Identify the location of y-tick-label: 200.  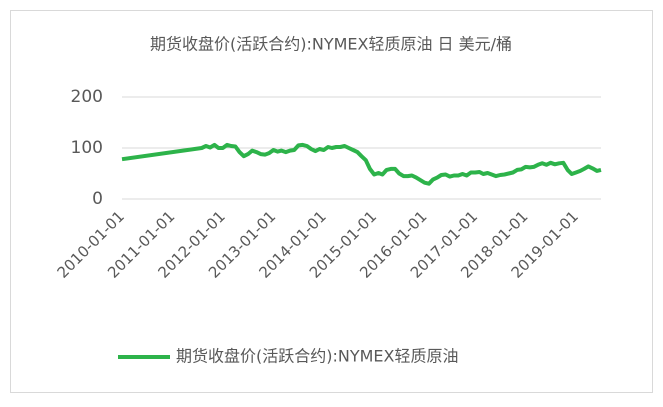
(87, 97).